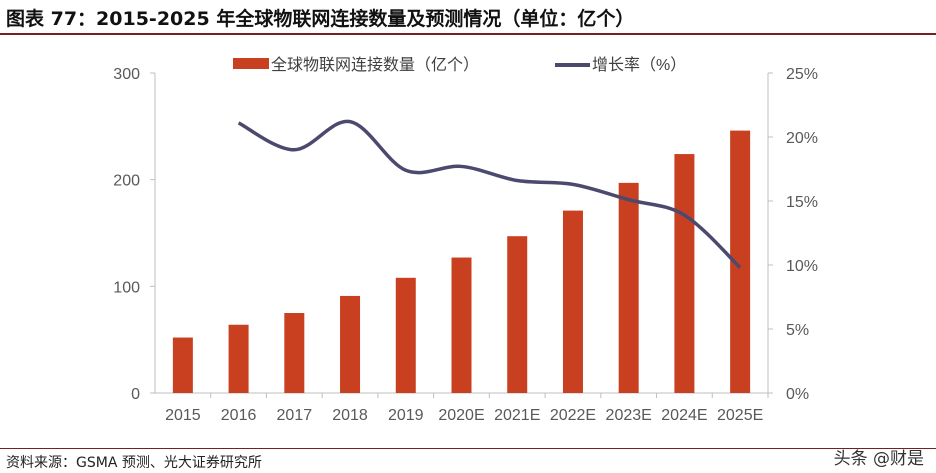 This screenshot has height=473, width=936. I want to click on x-tick-label: 2015, so click(183, 415).